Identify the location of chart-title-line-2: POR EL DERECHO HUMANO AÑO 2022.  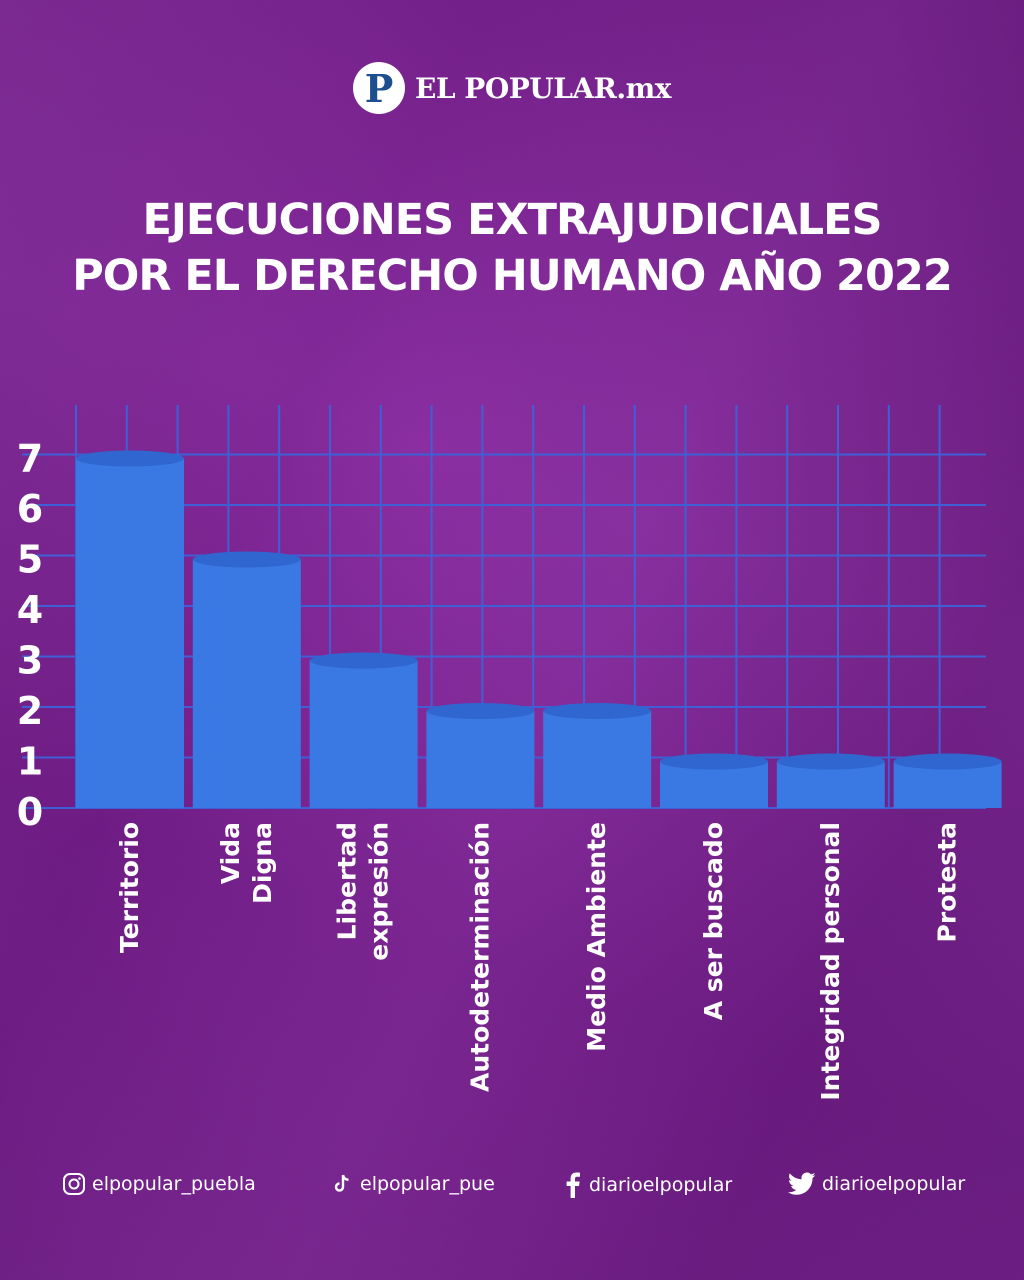
(512, 276).